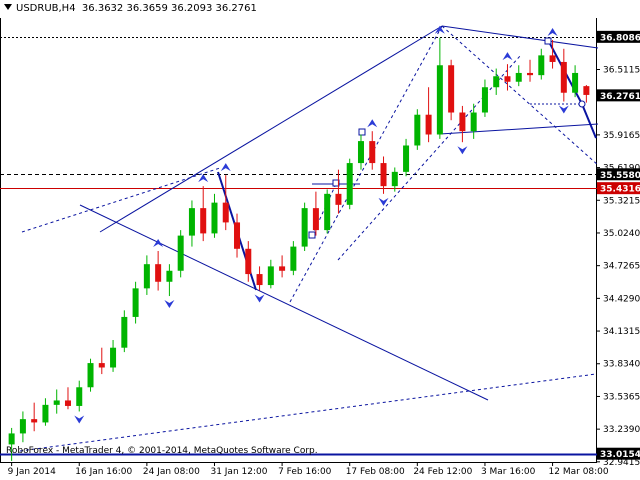 Image resolution: width=640 pixels, height=480 pixels. What do you see at coordinates (103, 472) in the screenshot?
I see `time-tick-label: 16 Jan 16:00` at bounding box center [103, 472].